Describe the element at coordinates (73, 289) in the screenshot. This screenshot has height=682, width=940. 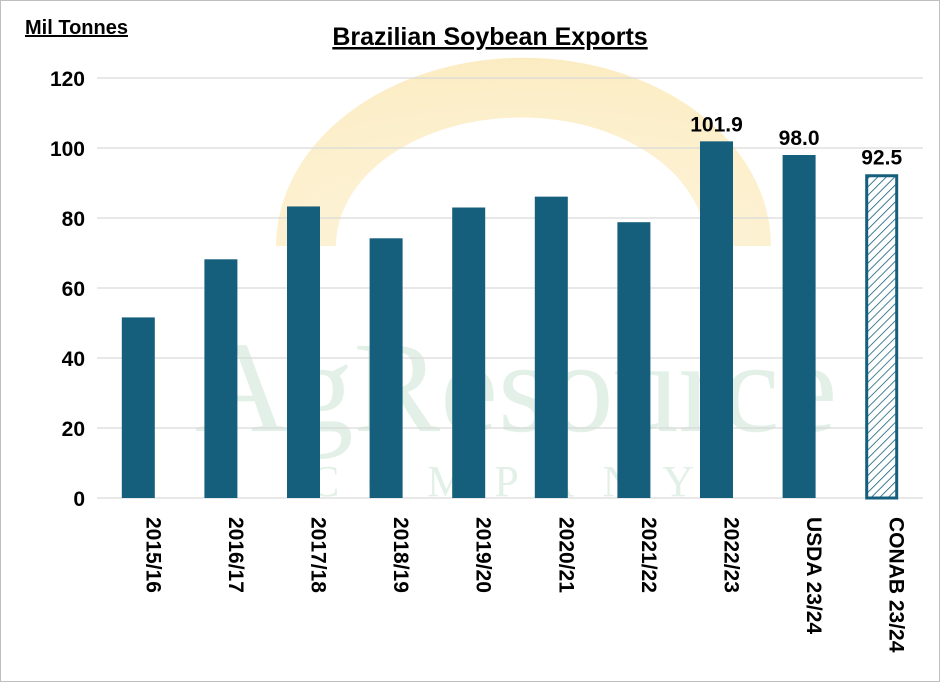
I see `y-tick-label: 60` at that location.